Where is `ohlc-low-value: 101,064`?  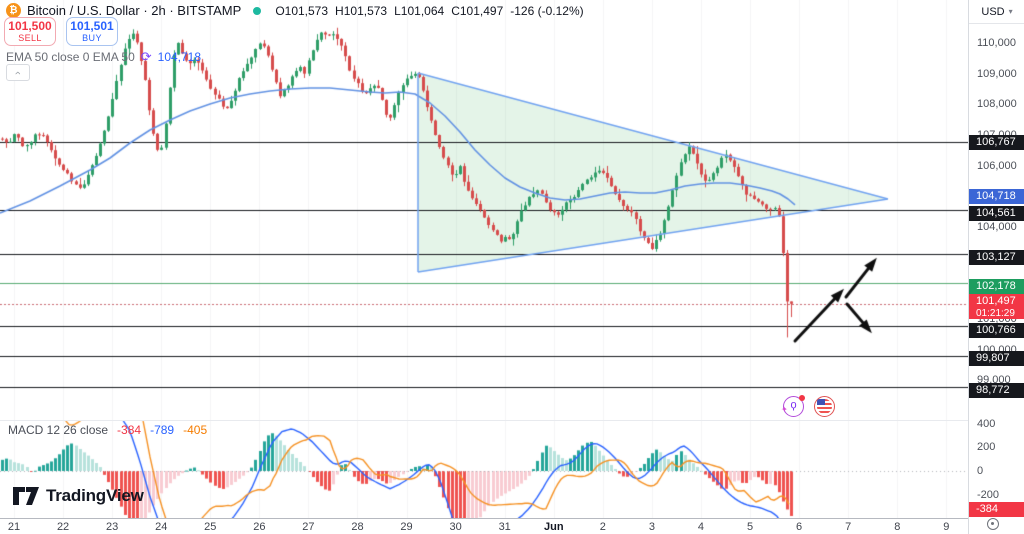 ohlc-low-value: 101,064 is located at coordinates (422, 10).